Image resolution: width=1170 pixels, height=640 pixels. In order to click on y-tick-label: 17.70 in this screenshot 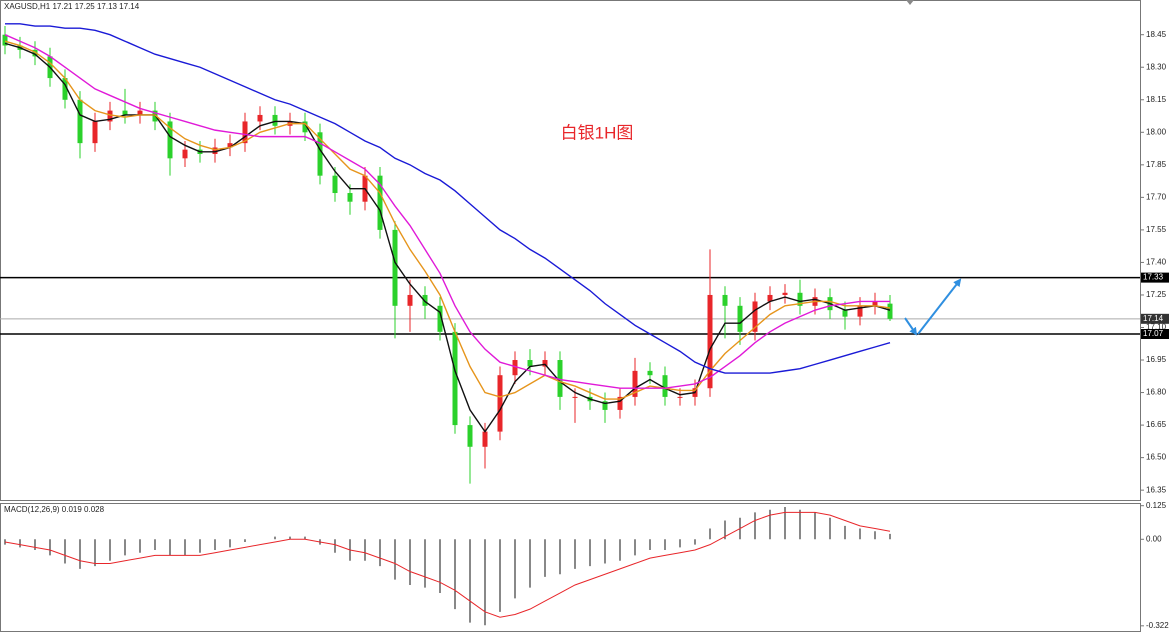, I will do `click(1156, 196)`.